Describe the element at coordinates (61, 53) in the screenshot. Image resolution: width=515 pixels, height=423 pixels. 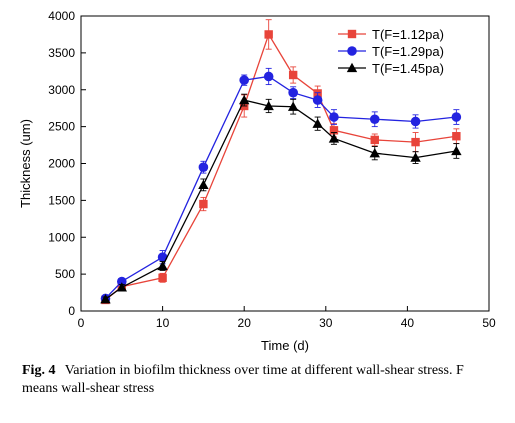
I see `y-tick-label: 3500` at that location.